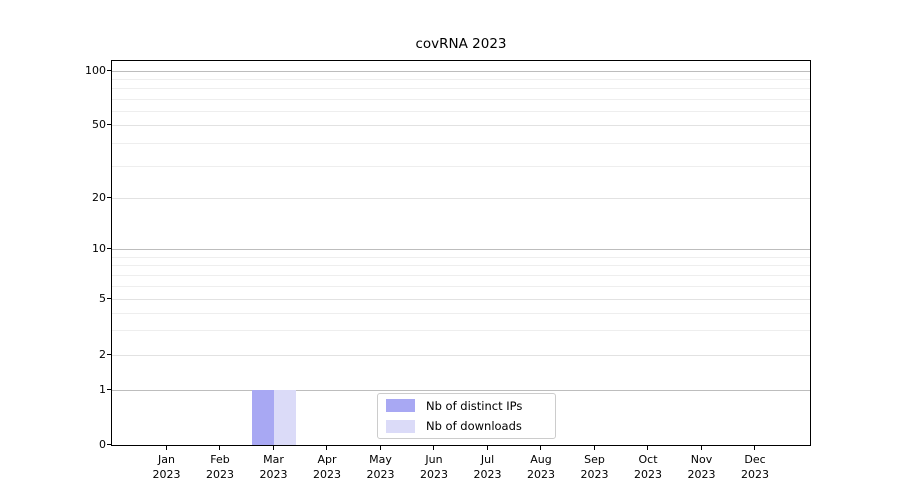 The width and height of the screenshot is (900, 500). I want to click on x-tick-label-month: Oct, so click(648, 459).